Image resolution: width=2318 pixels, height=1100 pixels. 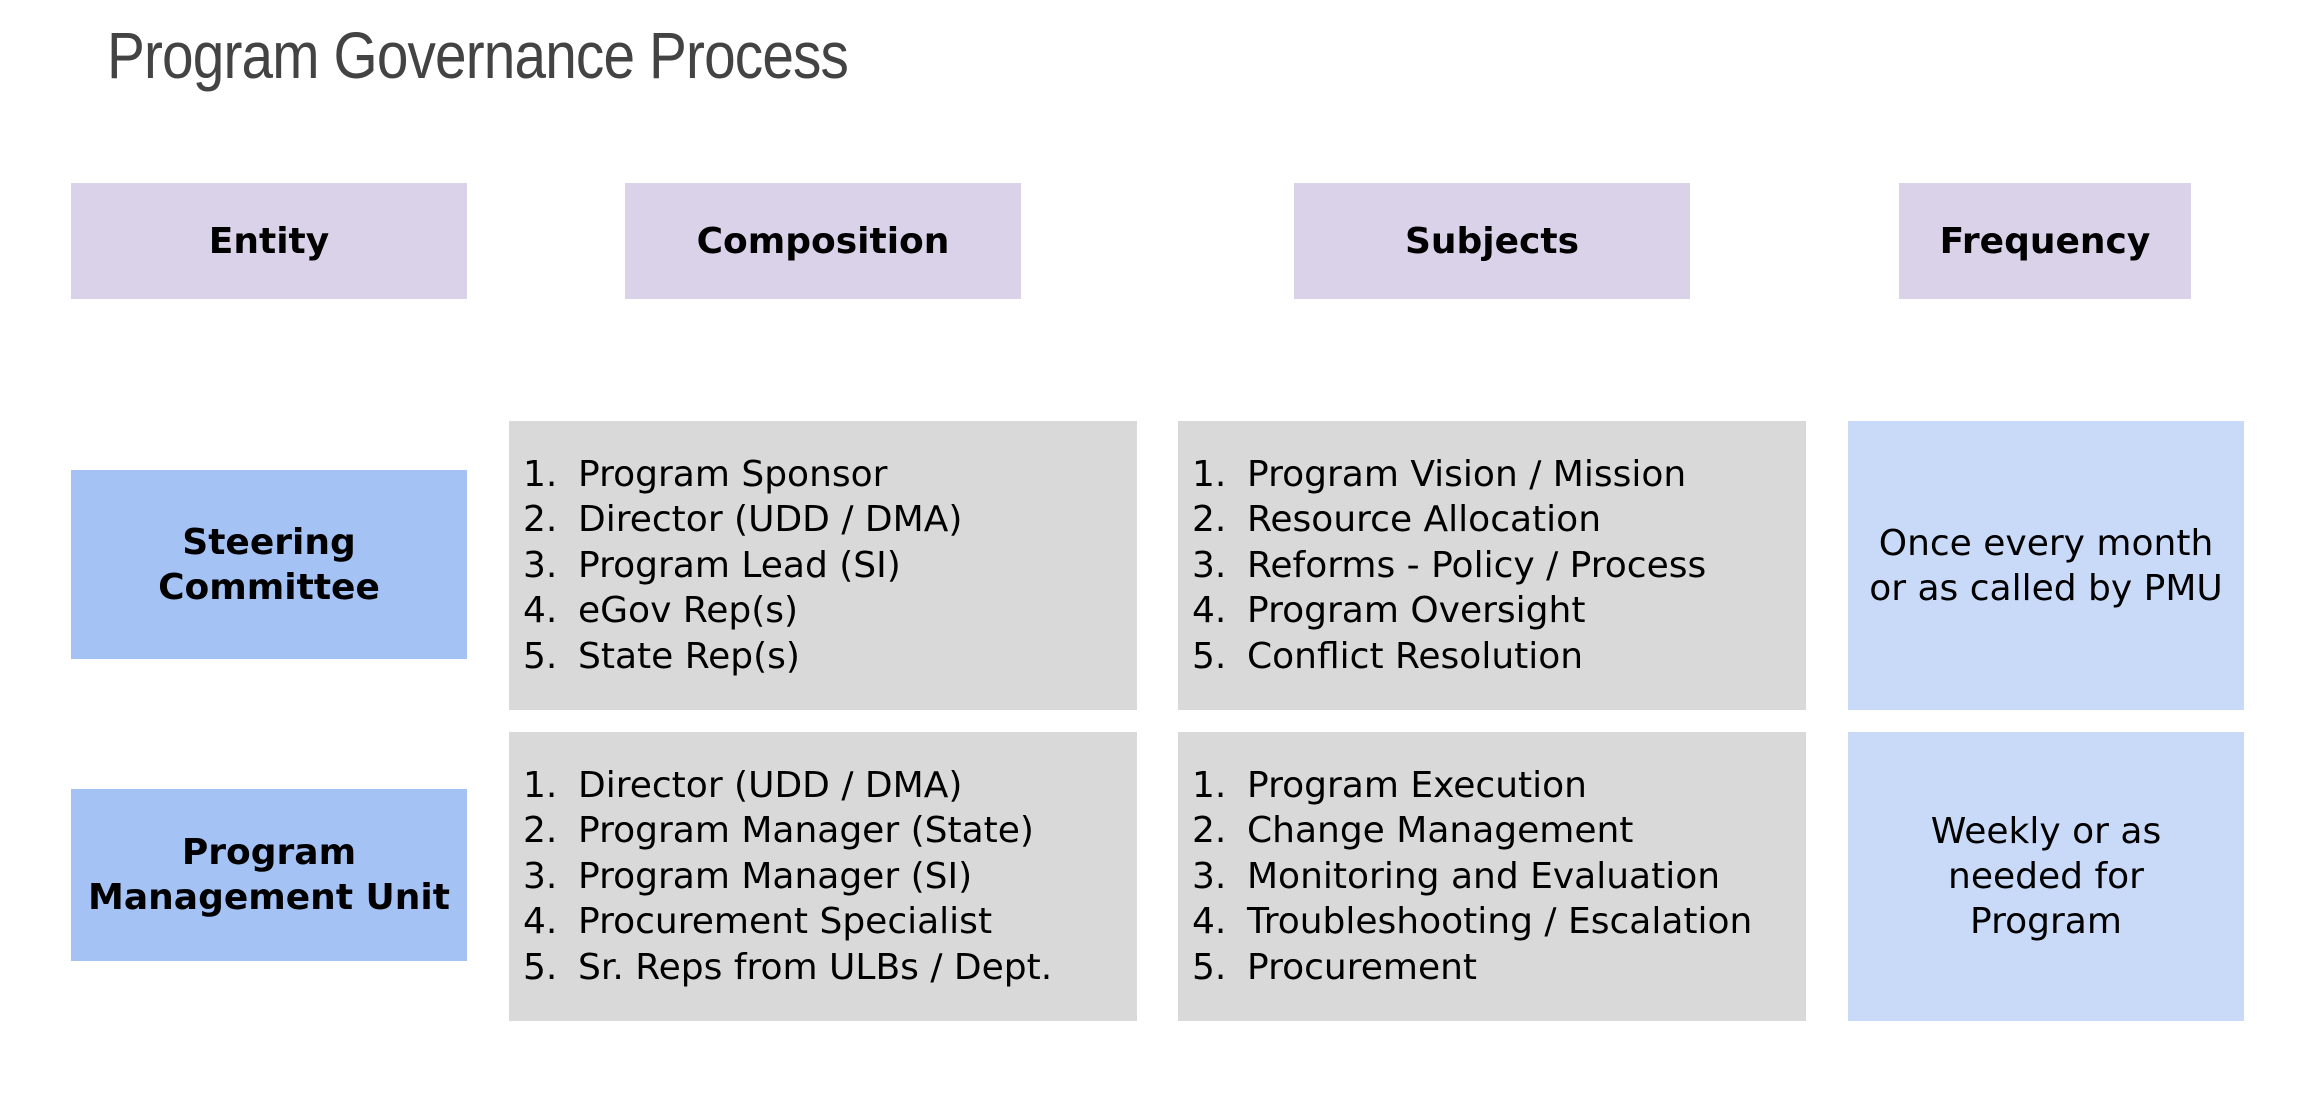 What do you see at coordinates (1477, 565) in the screenshot?
I see `list-item-text: Reforms - Policy / Process` at bounding box center [1477, 565].